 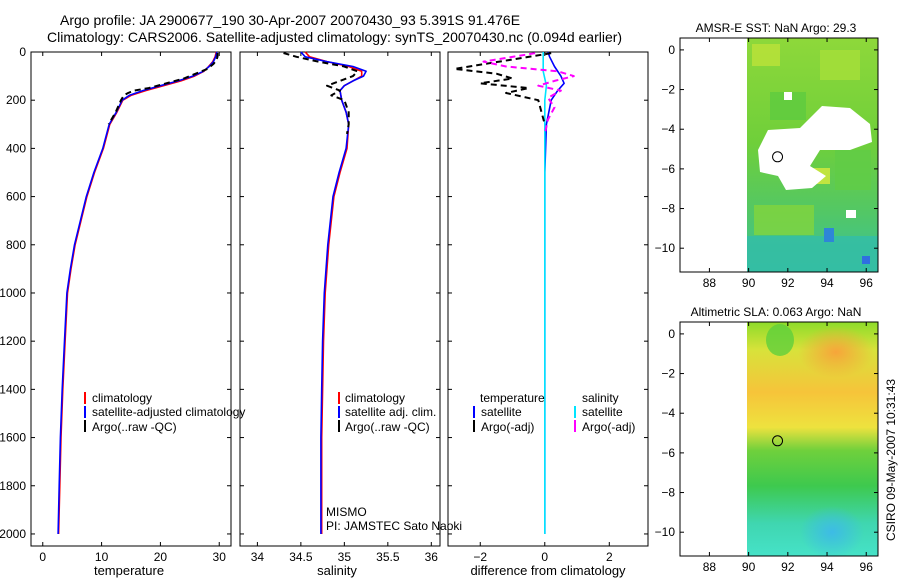 I want to click on sla-map-title: Altimetric SLA: 0.063 Argo: NaN, so click(x=776, y=312).